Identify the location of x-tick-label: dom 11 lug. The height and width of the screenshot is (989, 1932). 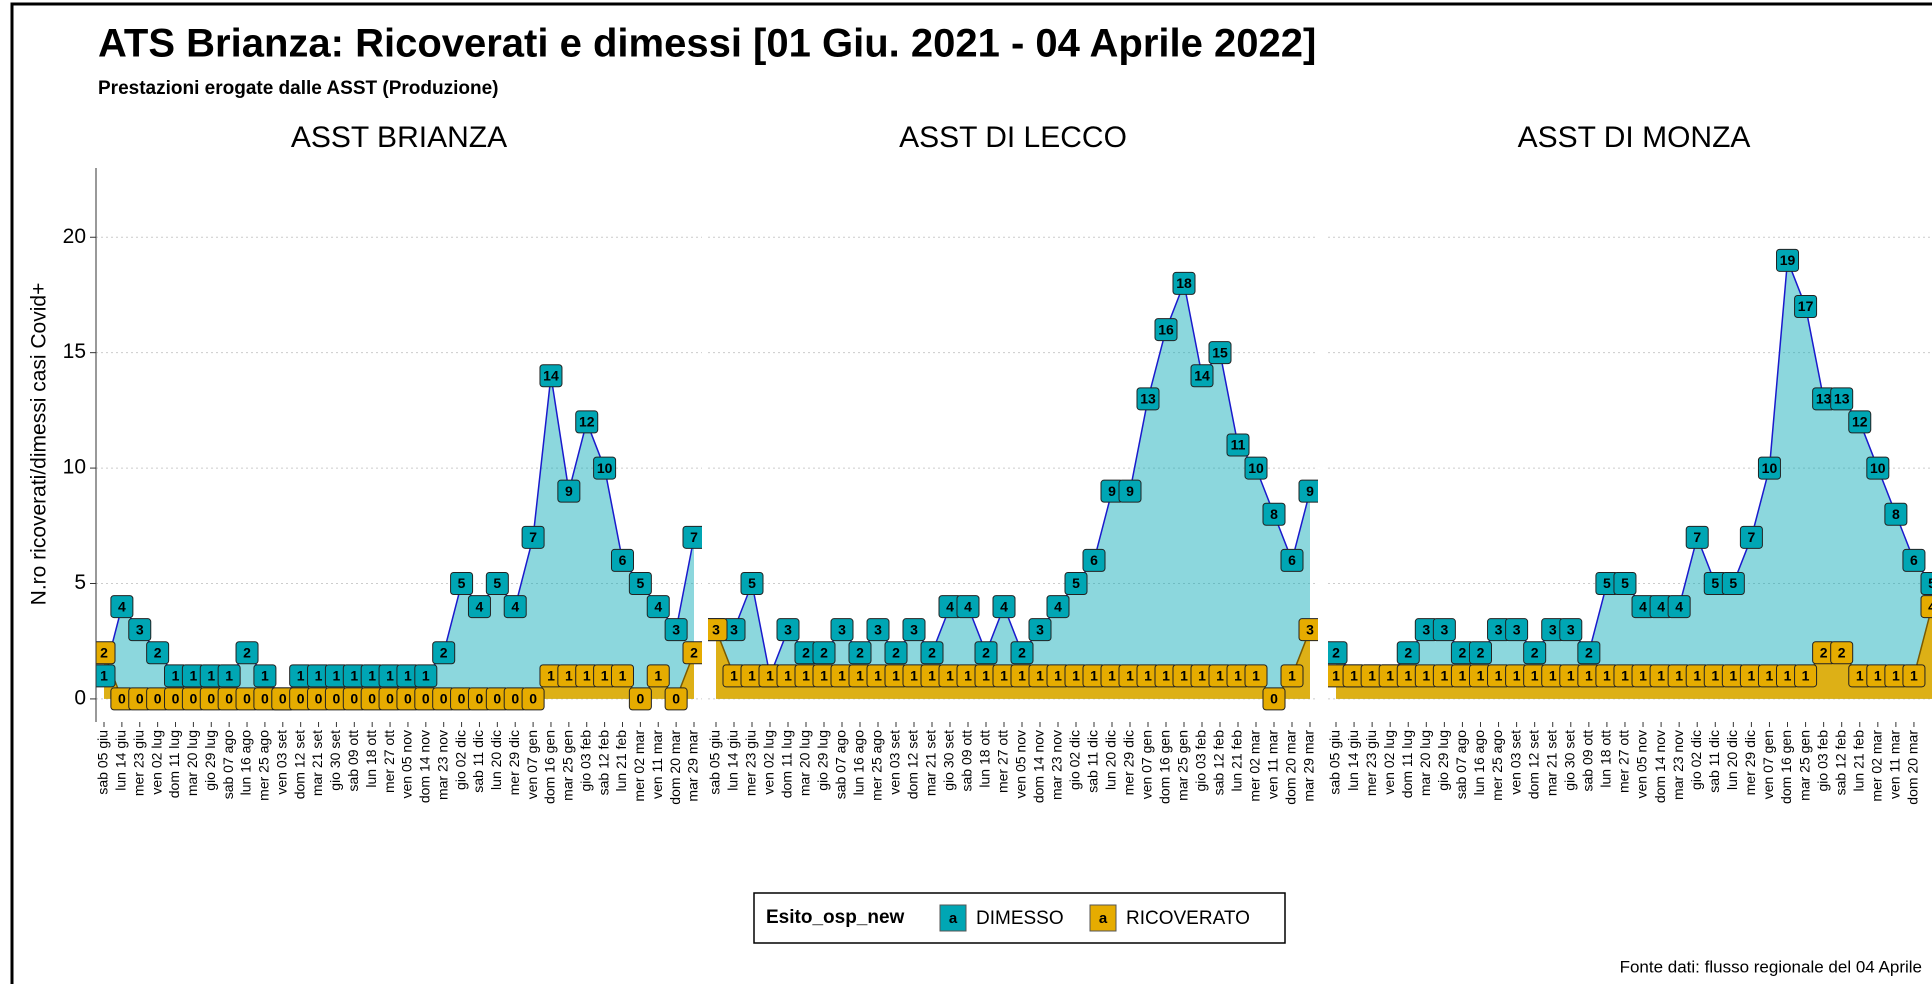
(1407, 764).